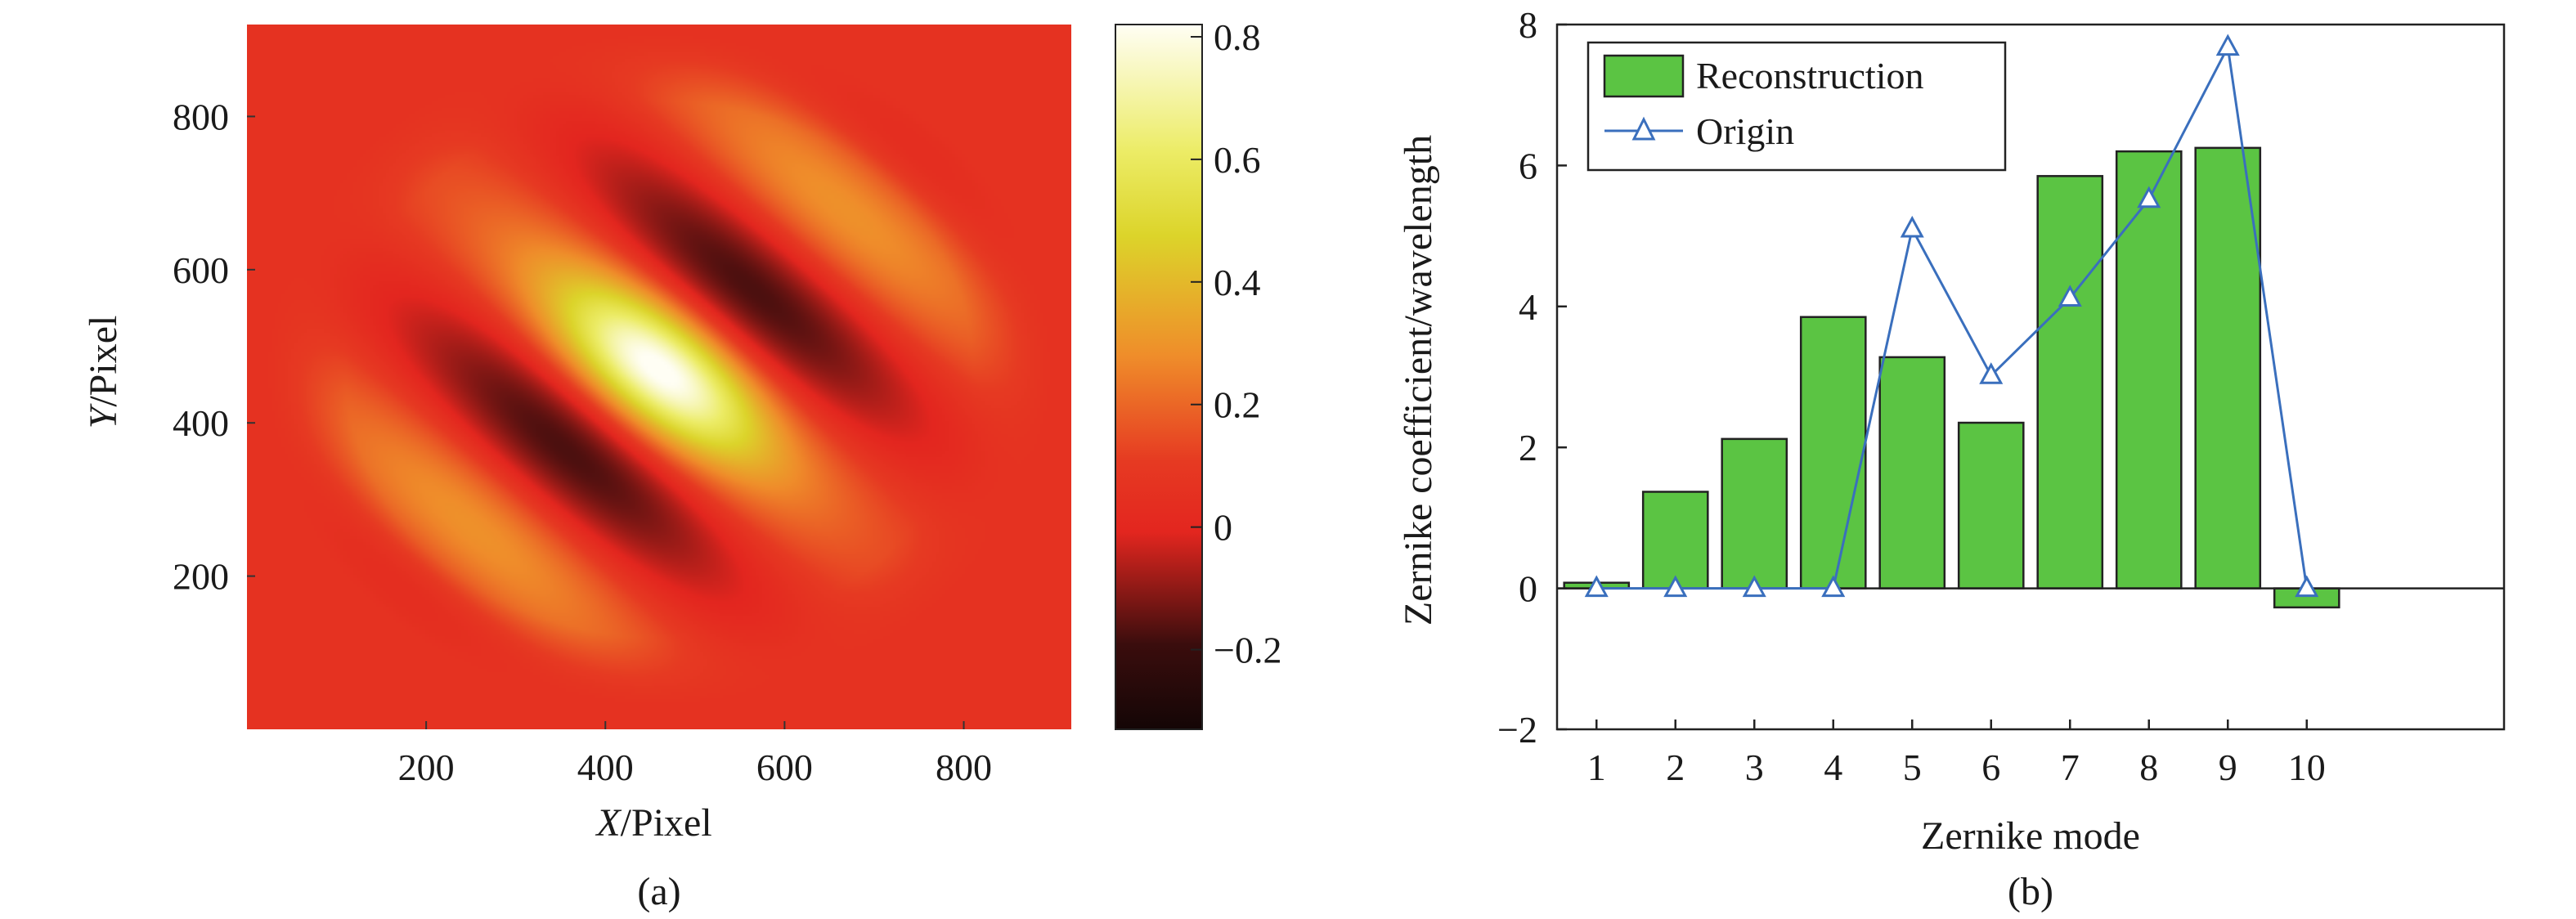  What do you see at coordinates (1755, 767) in the screenshot?
I see `bar-x-tick-label: 3` at bounding box center [1755, 767].